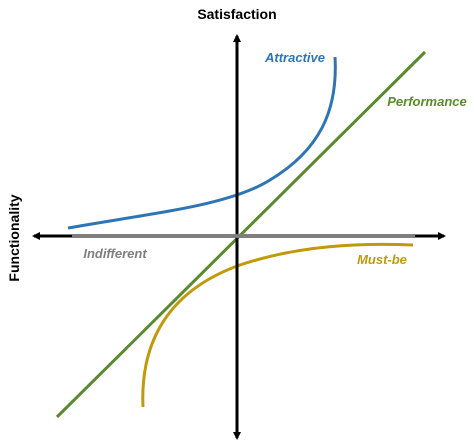  I want to click on attractive-label: Attractive, so click(294, 57).